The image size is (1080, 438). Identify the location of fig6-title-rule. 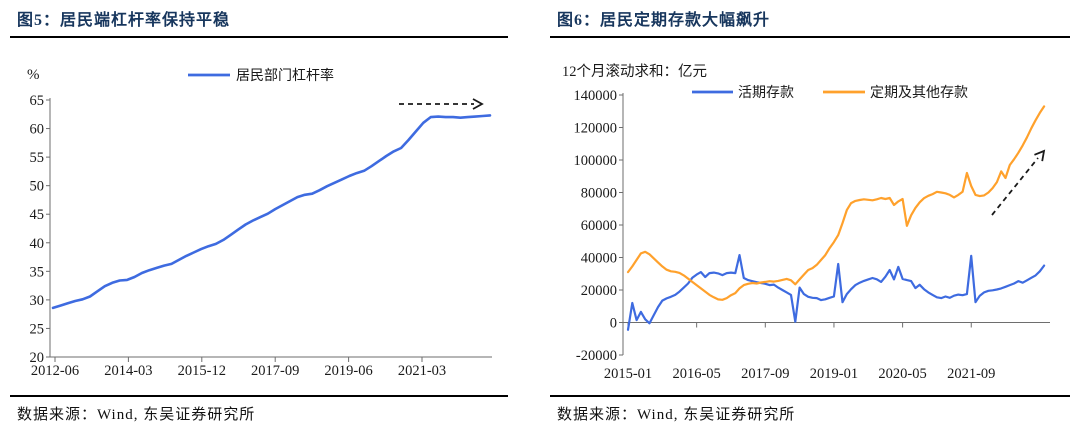
(810, 37).